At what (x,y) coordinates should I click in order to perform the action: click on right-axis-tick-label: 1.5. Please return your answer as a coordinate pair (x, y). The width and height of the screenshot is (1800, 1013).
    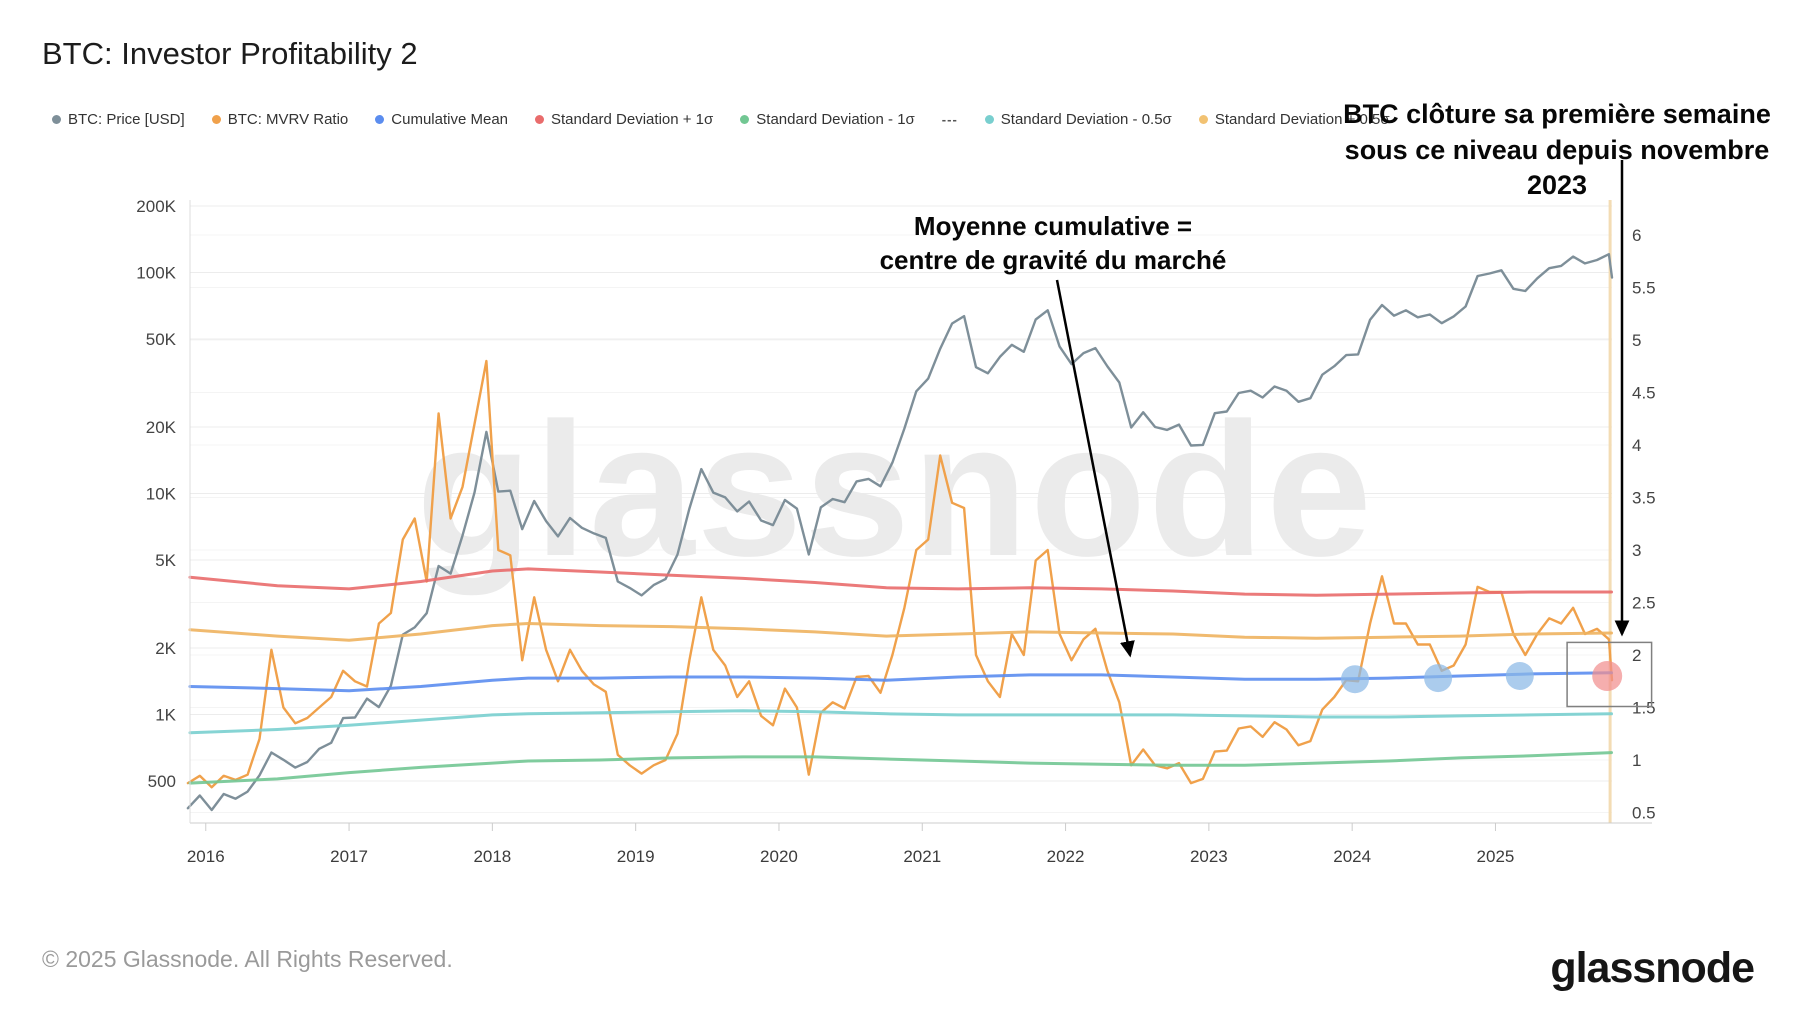
    Looking at the image, I should click on (1644, 708).